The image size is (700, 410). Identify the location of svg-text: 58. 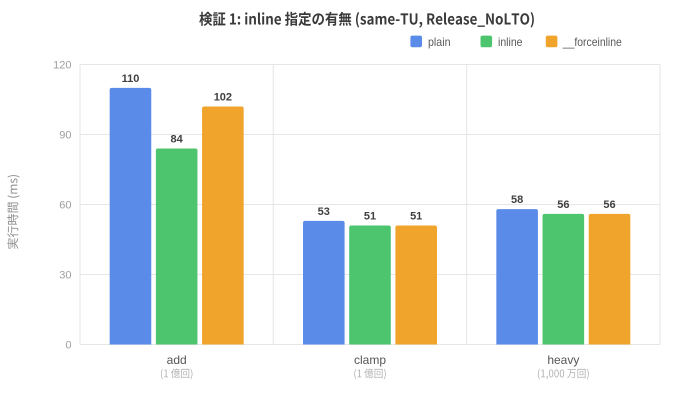
(517, 200).